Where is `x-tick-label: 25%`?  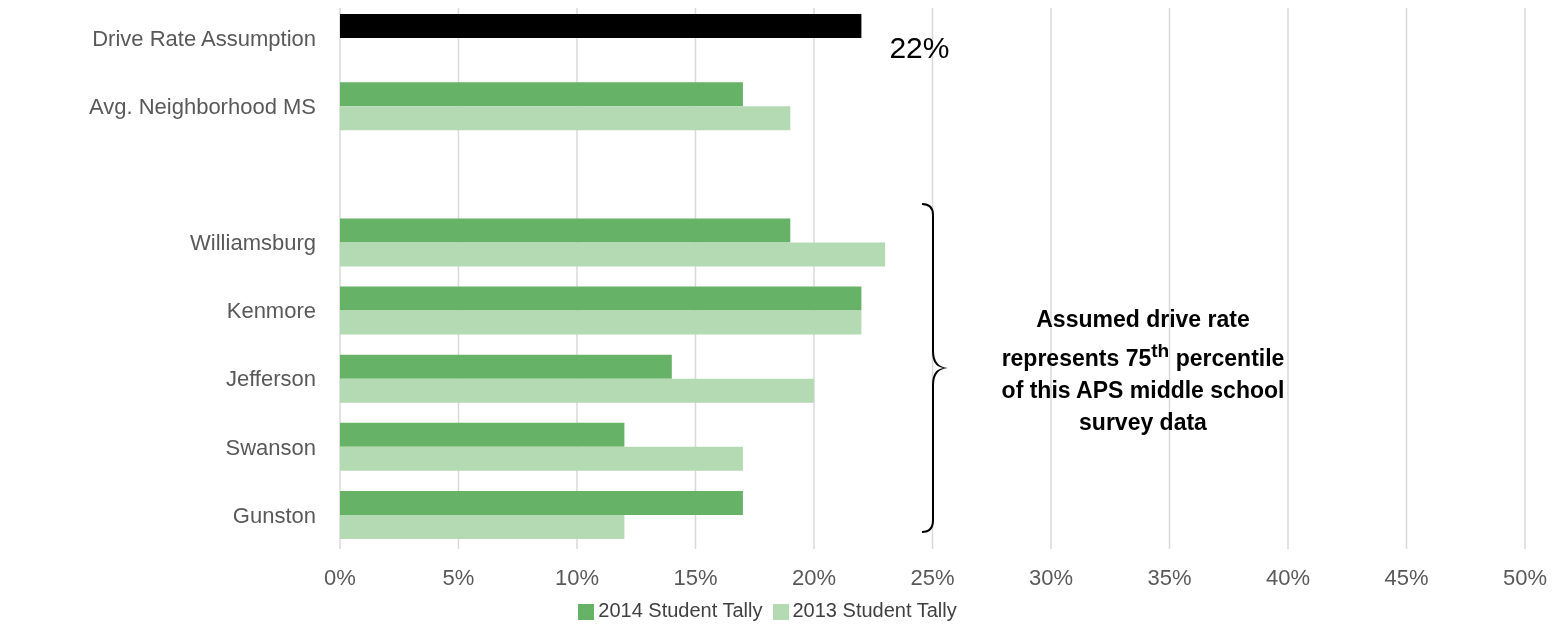 x-tick-label: 25% is located at coordinates (932, 577).